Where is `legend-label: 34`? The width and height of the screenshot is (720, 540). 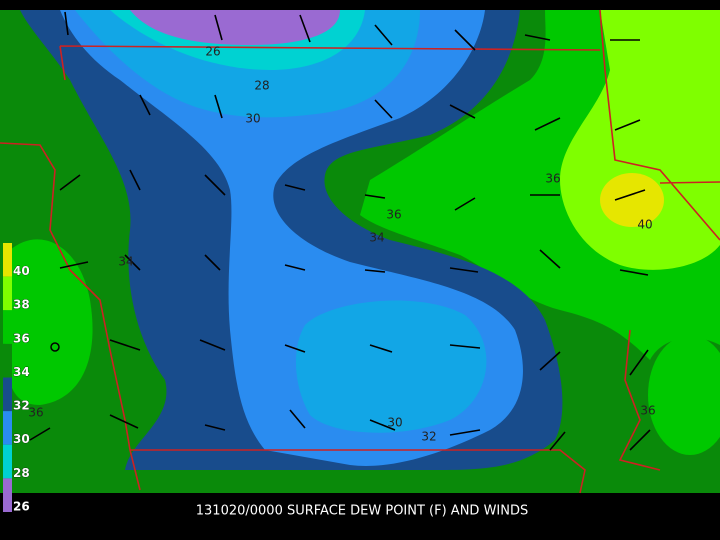
legend-label: 34 is located at coordinates (21, 372).